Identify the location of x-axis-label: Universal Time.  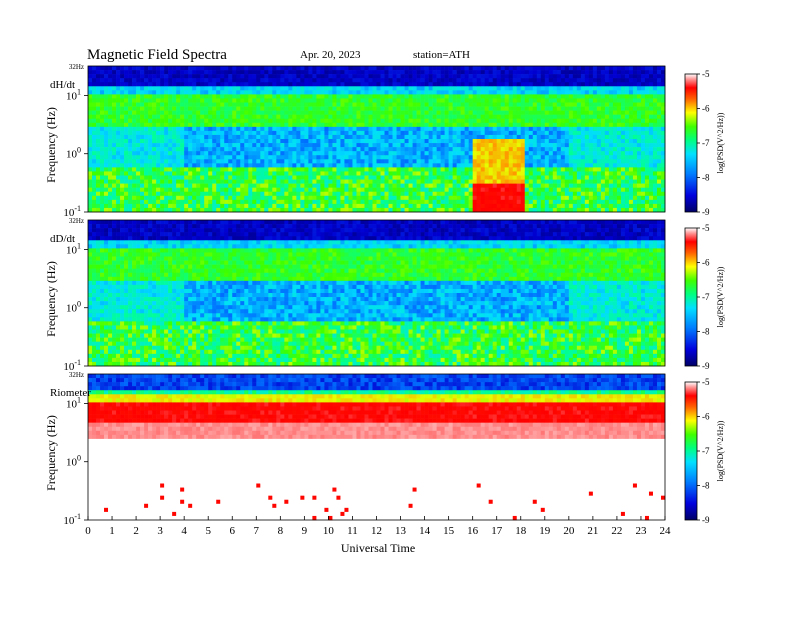
(378, 548).